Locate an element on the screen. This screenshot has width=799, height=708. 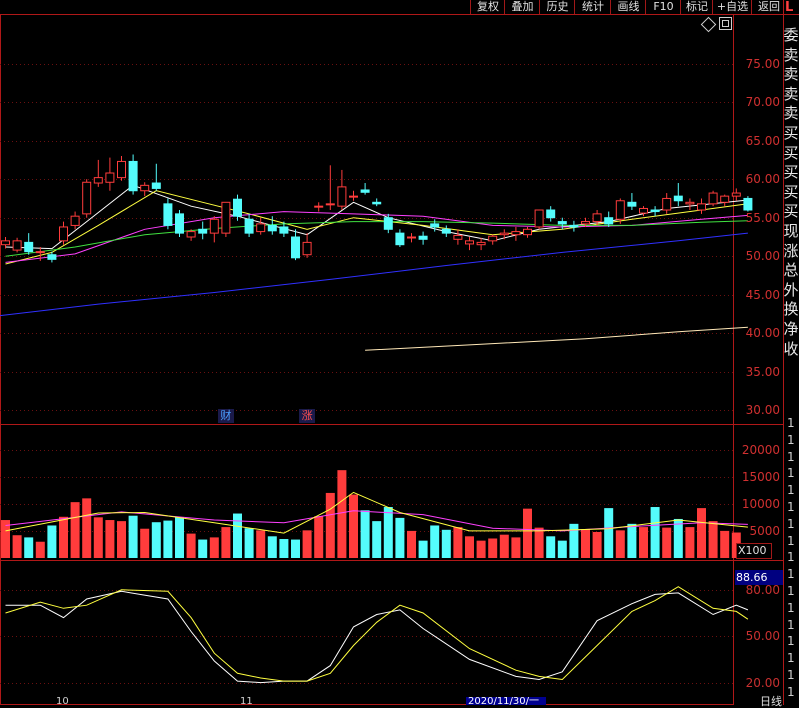
toolbar-button: 复权 is located at coordinates (487, 7).